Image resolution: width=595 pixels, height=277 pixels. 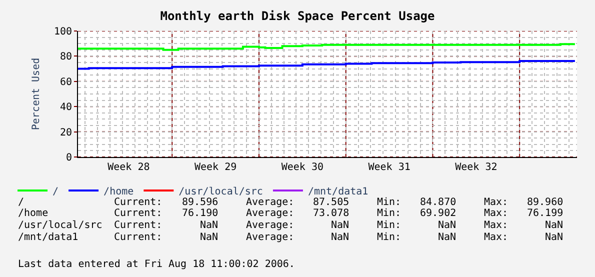 I want to click on y-tick-label: 80, so click(x=66, y=57).